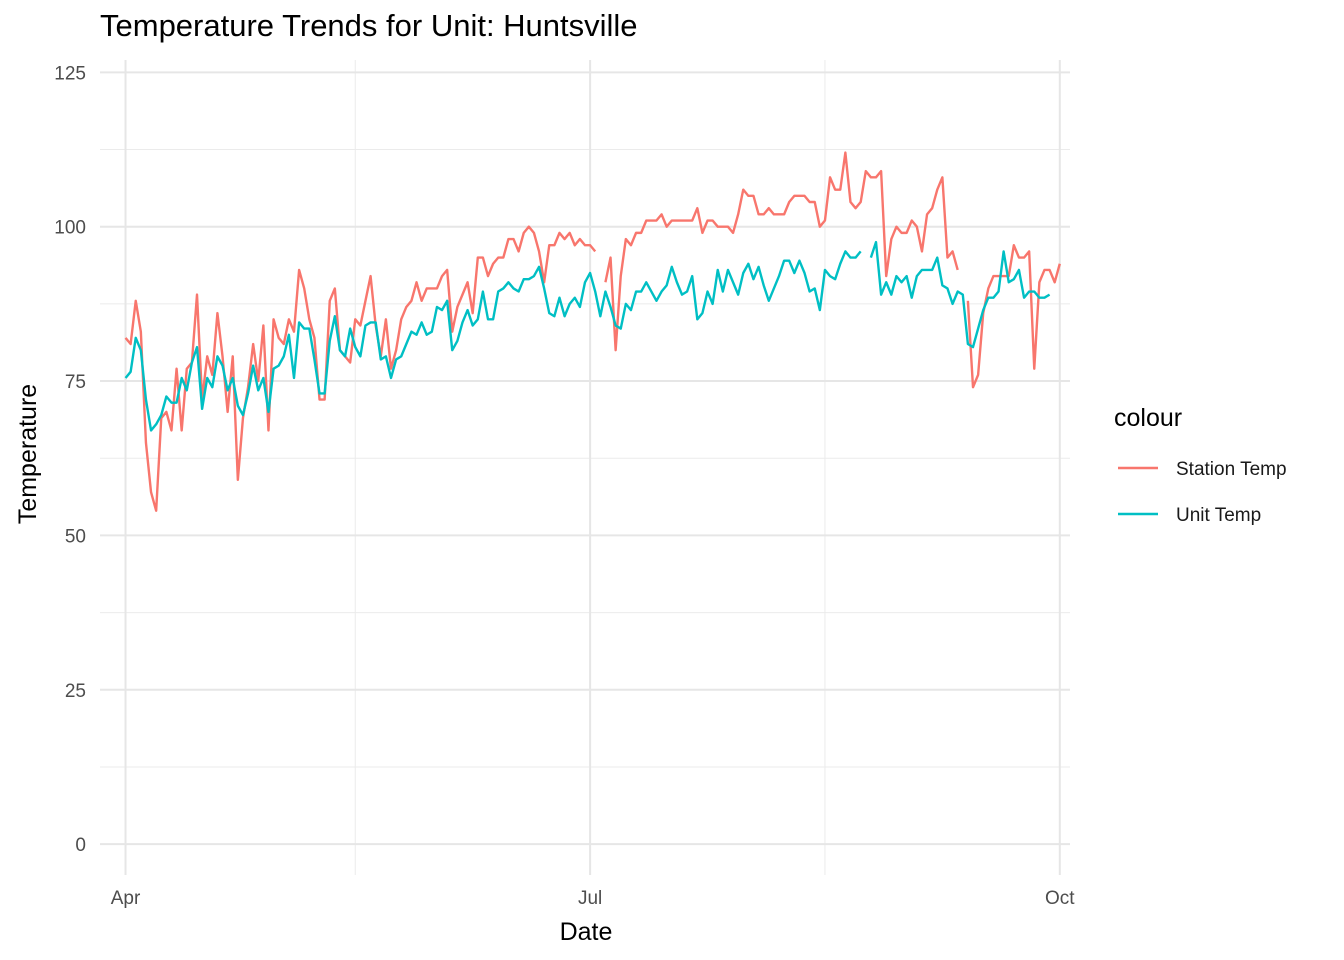  I want to click on y-tick-label: 0, so click(80, 845).